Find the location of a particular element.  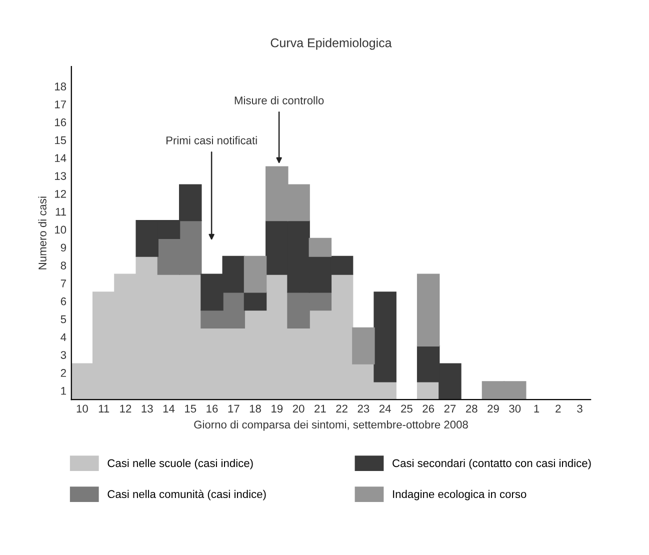

x-axis-title: Giorno di comparsa dei sintomi, settembre-ottobre 2008 is located at coordinates (331, 425).